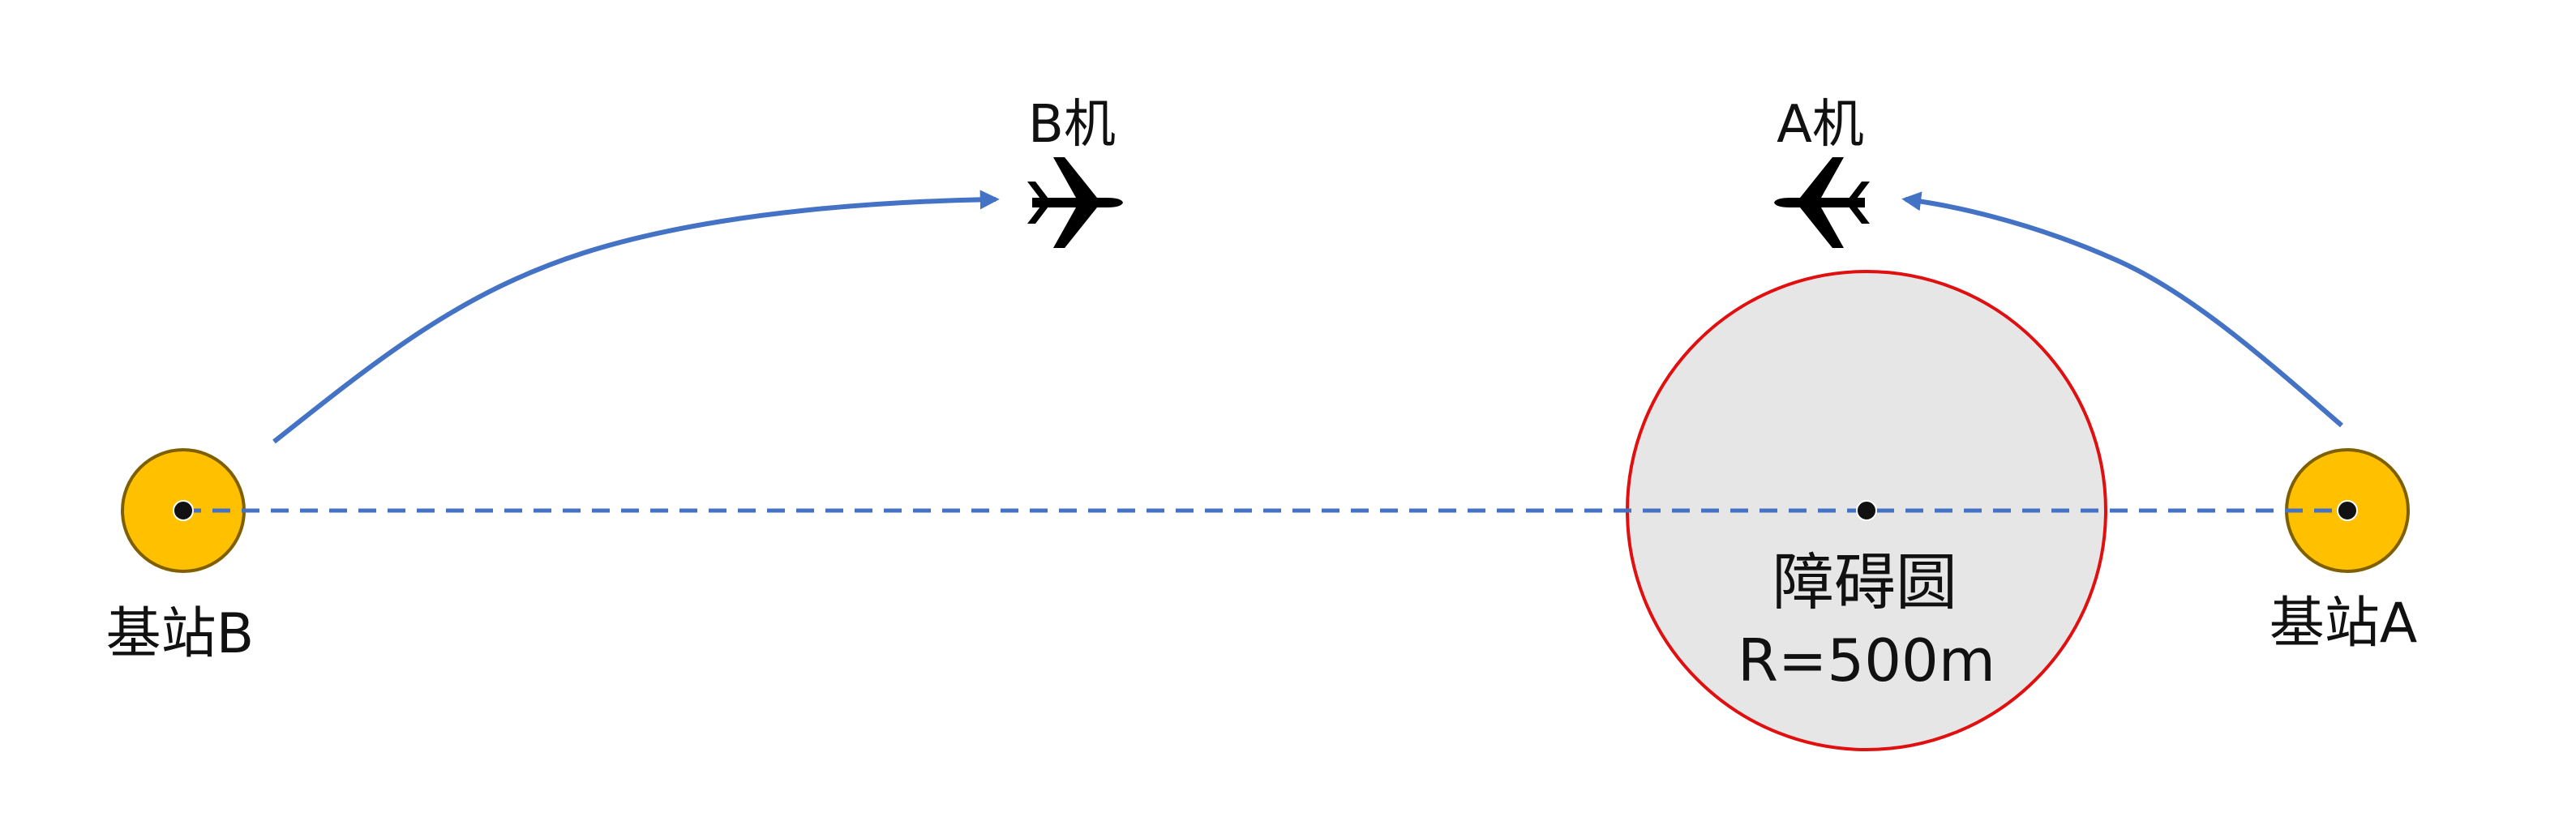  Describe the element at coordinates (1866, 510) in the screenshot. I see `obstacle-center-dot` at that location.